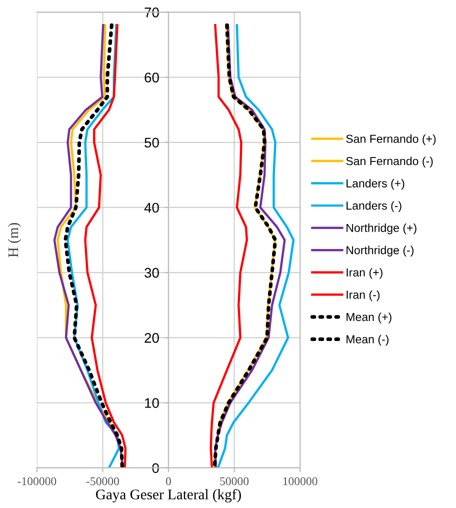 The height and width of the screenshot is (508, 456). What do you see at coordinates (151, 338) in the screenshot?
I see `y-tick-label: 20` at bounding box center [151, 338].